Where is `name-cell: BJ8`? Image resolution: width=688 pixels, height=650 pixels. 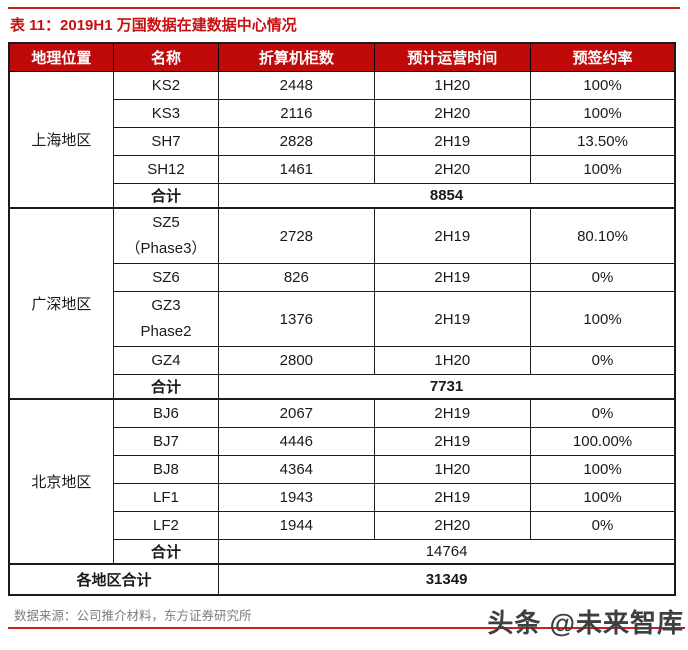
name-cell: BJ8 is located at coordinates (166, 469).